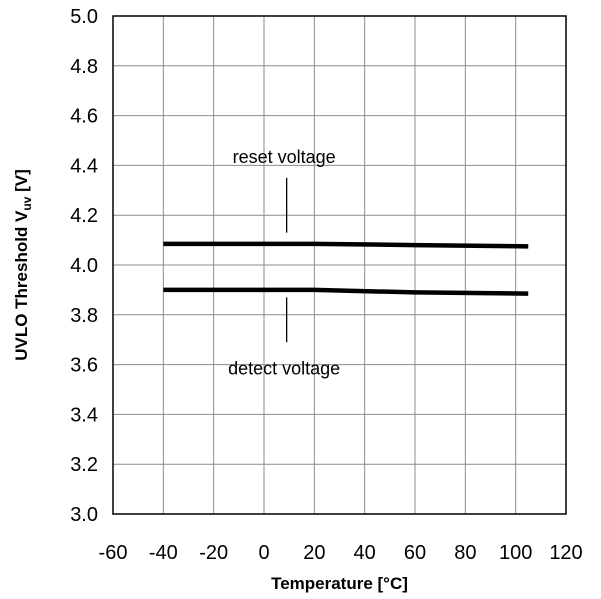 This screenshot has height=599, width=601. Describe the element at coordinates (84, 316) in the screenshot. I see `y-tick-label: 3.8` at that location.